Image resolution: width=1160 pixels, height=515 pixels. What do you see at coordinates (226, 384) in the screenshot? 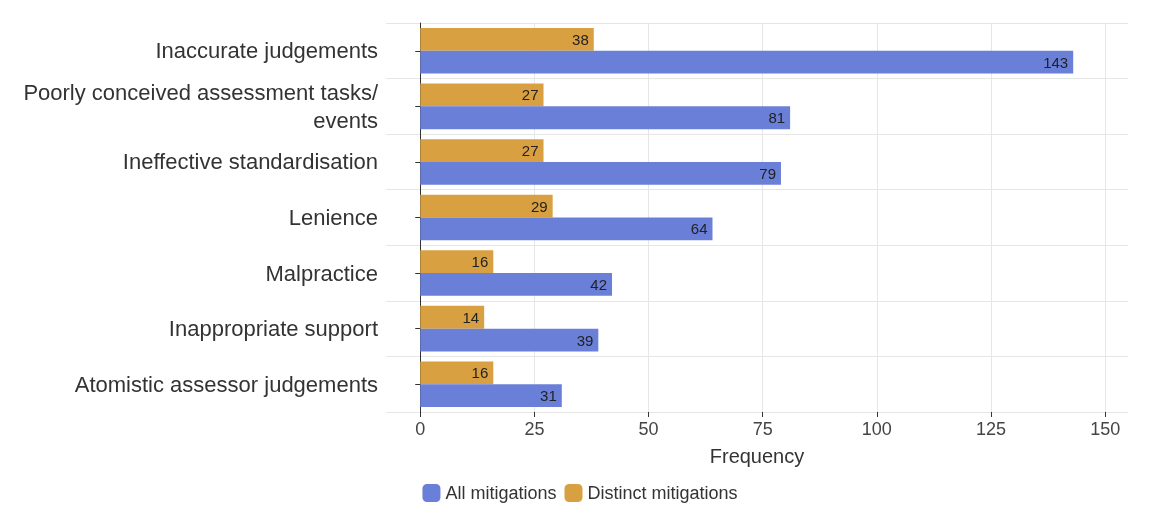
I see `y-tick-label: Atomistic assessor judgements` at bounding box center [226, 384].